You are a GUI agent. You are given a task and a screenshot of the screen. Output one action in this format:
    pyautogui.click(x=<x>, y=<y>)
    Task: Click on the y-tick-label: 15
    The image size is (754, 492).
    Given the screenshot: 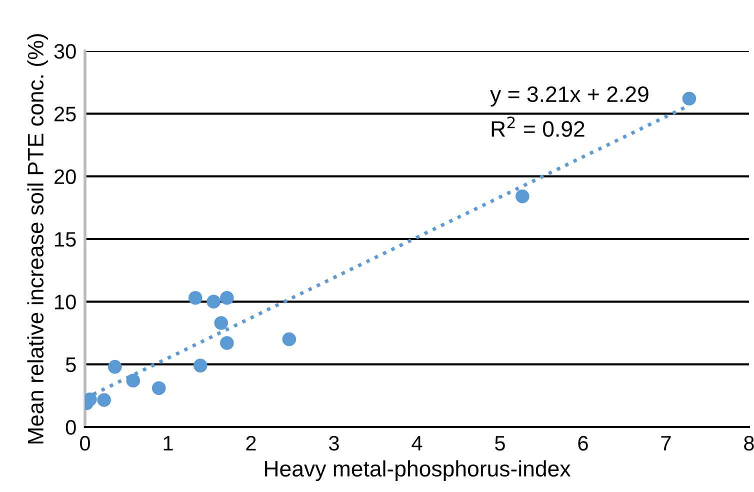 What is the action you would take?
    pyautogui.click(x=65, y=239)
    